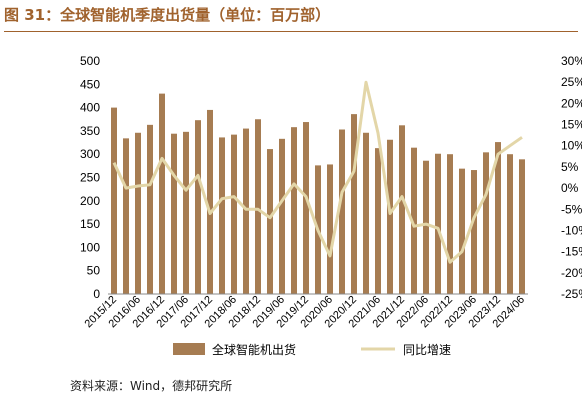  Describe the element at coordinates (189, 349) in the screenshot. I see `legend-bar-swatch` at that location.